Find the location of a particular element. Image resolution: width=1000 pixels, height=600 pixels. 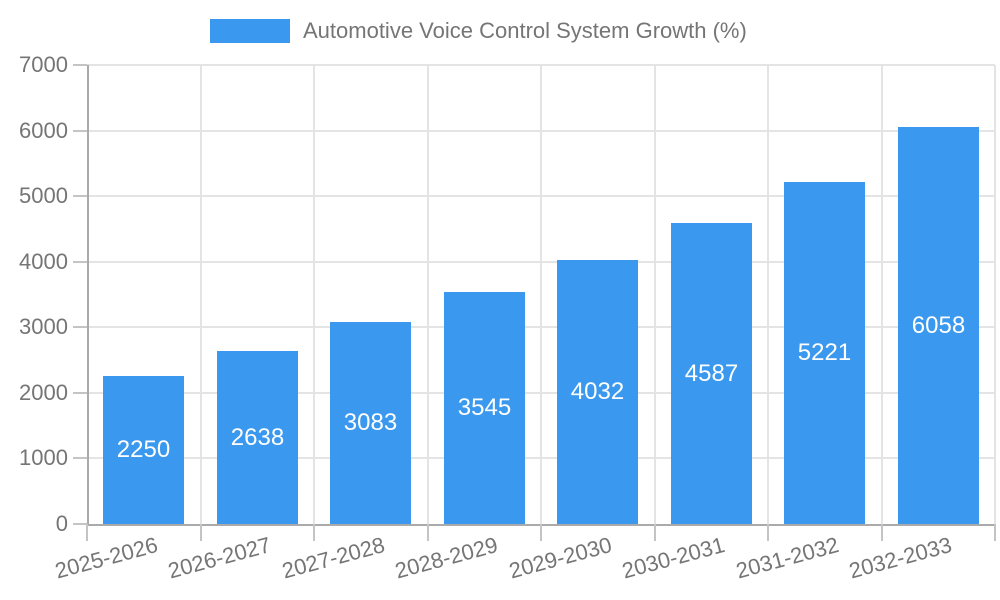

bar: 3083 is located at coordinates (370, 423).